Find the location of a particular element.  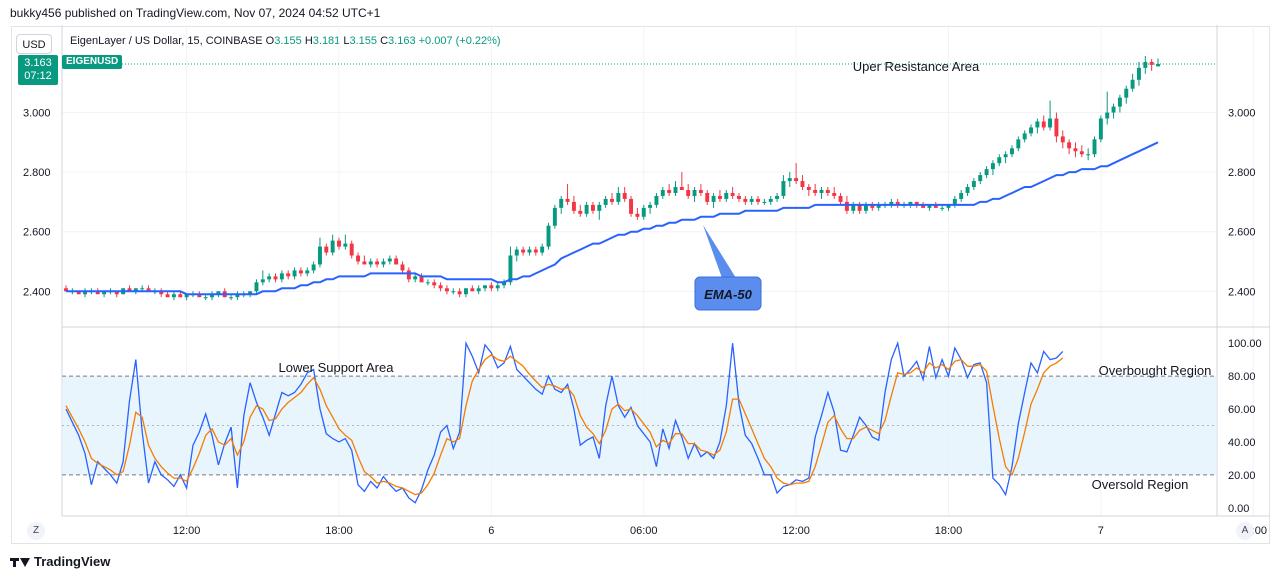

overbought-annotation: Overbought Region is located at coordinates (1155, 370).